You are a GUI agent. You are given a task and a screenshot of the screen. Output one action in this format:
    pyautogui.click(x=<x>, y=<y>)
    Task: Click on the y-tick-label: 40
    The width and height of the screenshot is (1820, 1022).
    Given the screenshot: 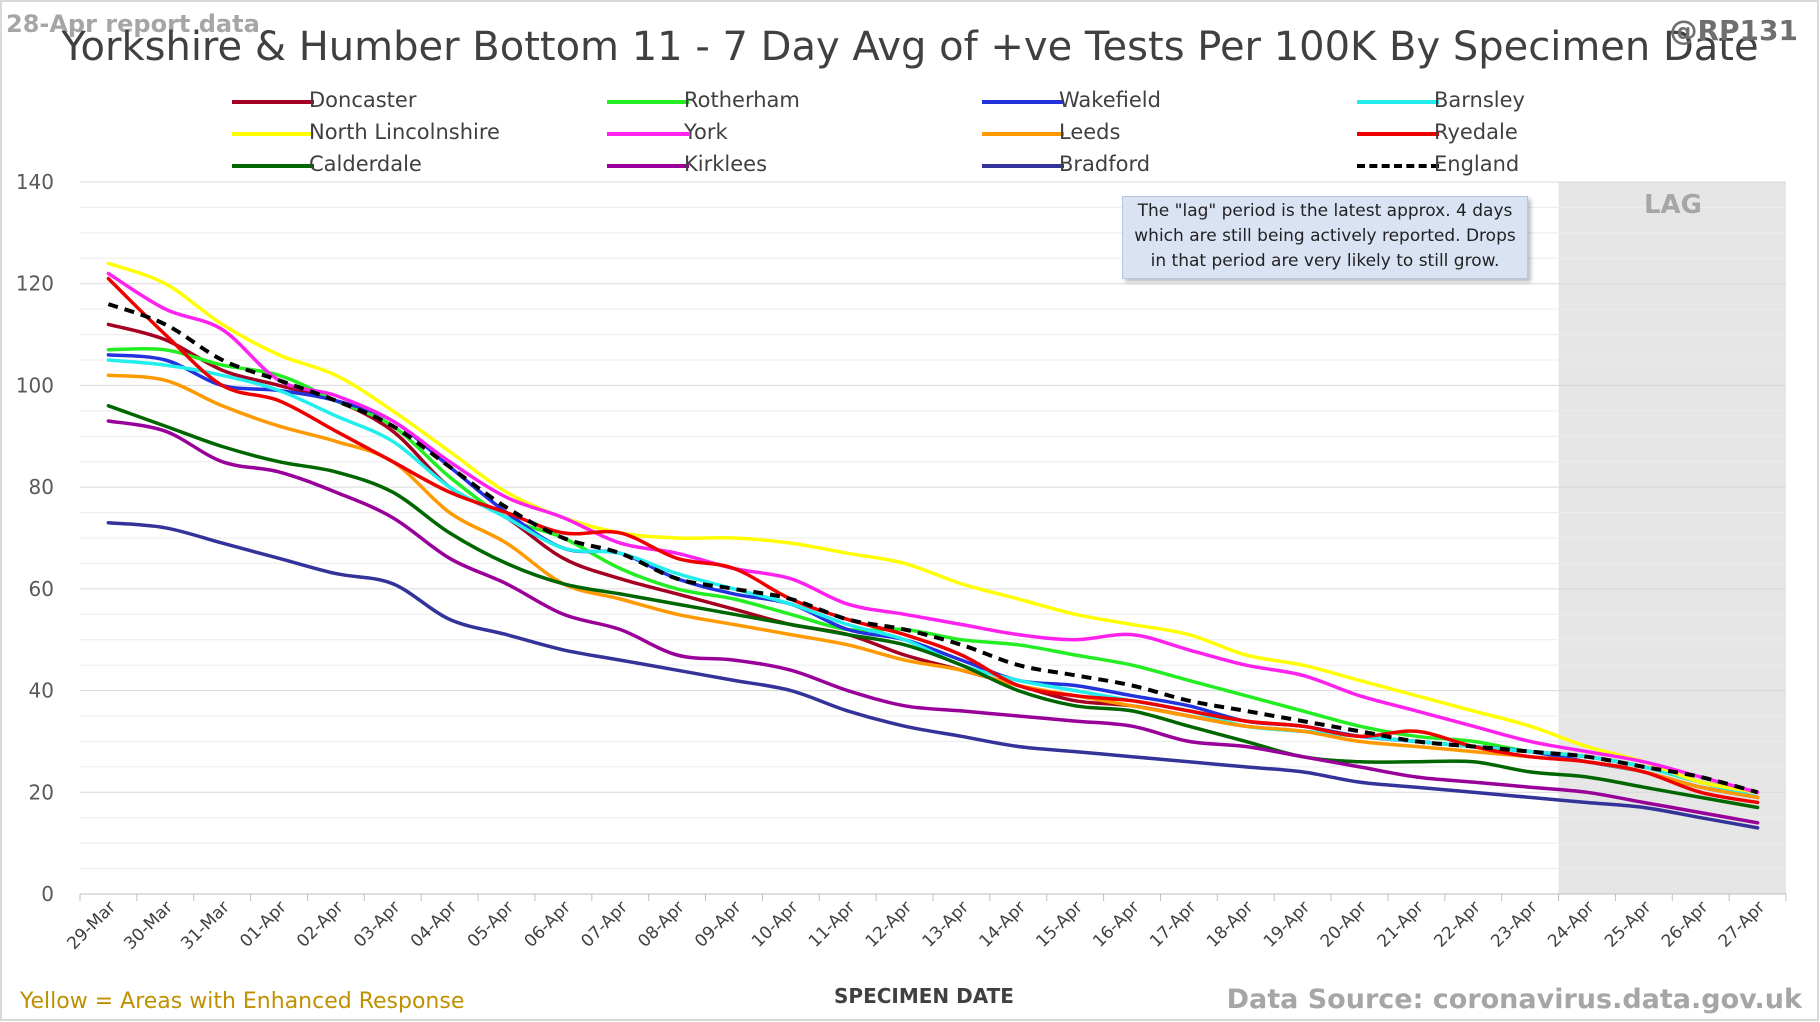 What is the action you would take?
    pyautogui.click(x=41, y=691)
    